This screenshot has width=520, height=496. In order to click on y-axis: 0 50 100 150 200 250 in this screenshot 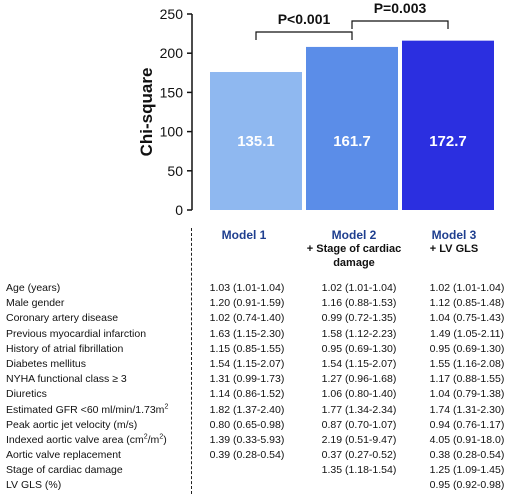, I will do `click(176, 112)`.